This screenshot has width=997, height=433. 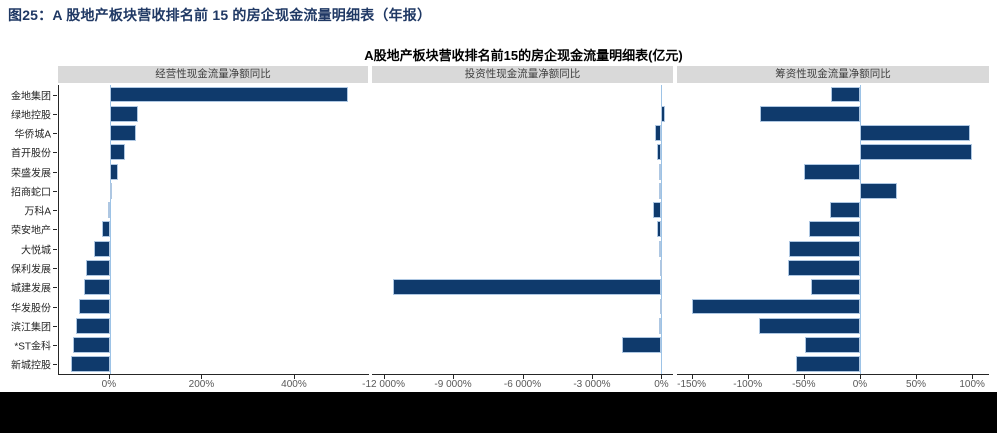 What do you see at coordinates (32, 135) in the screenshot?
I see `category-label: 华侨城A` at bounding box center [32, 135].